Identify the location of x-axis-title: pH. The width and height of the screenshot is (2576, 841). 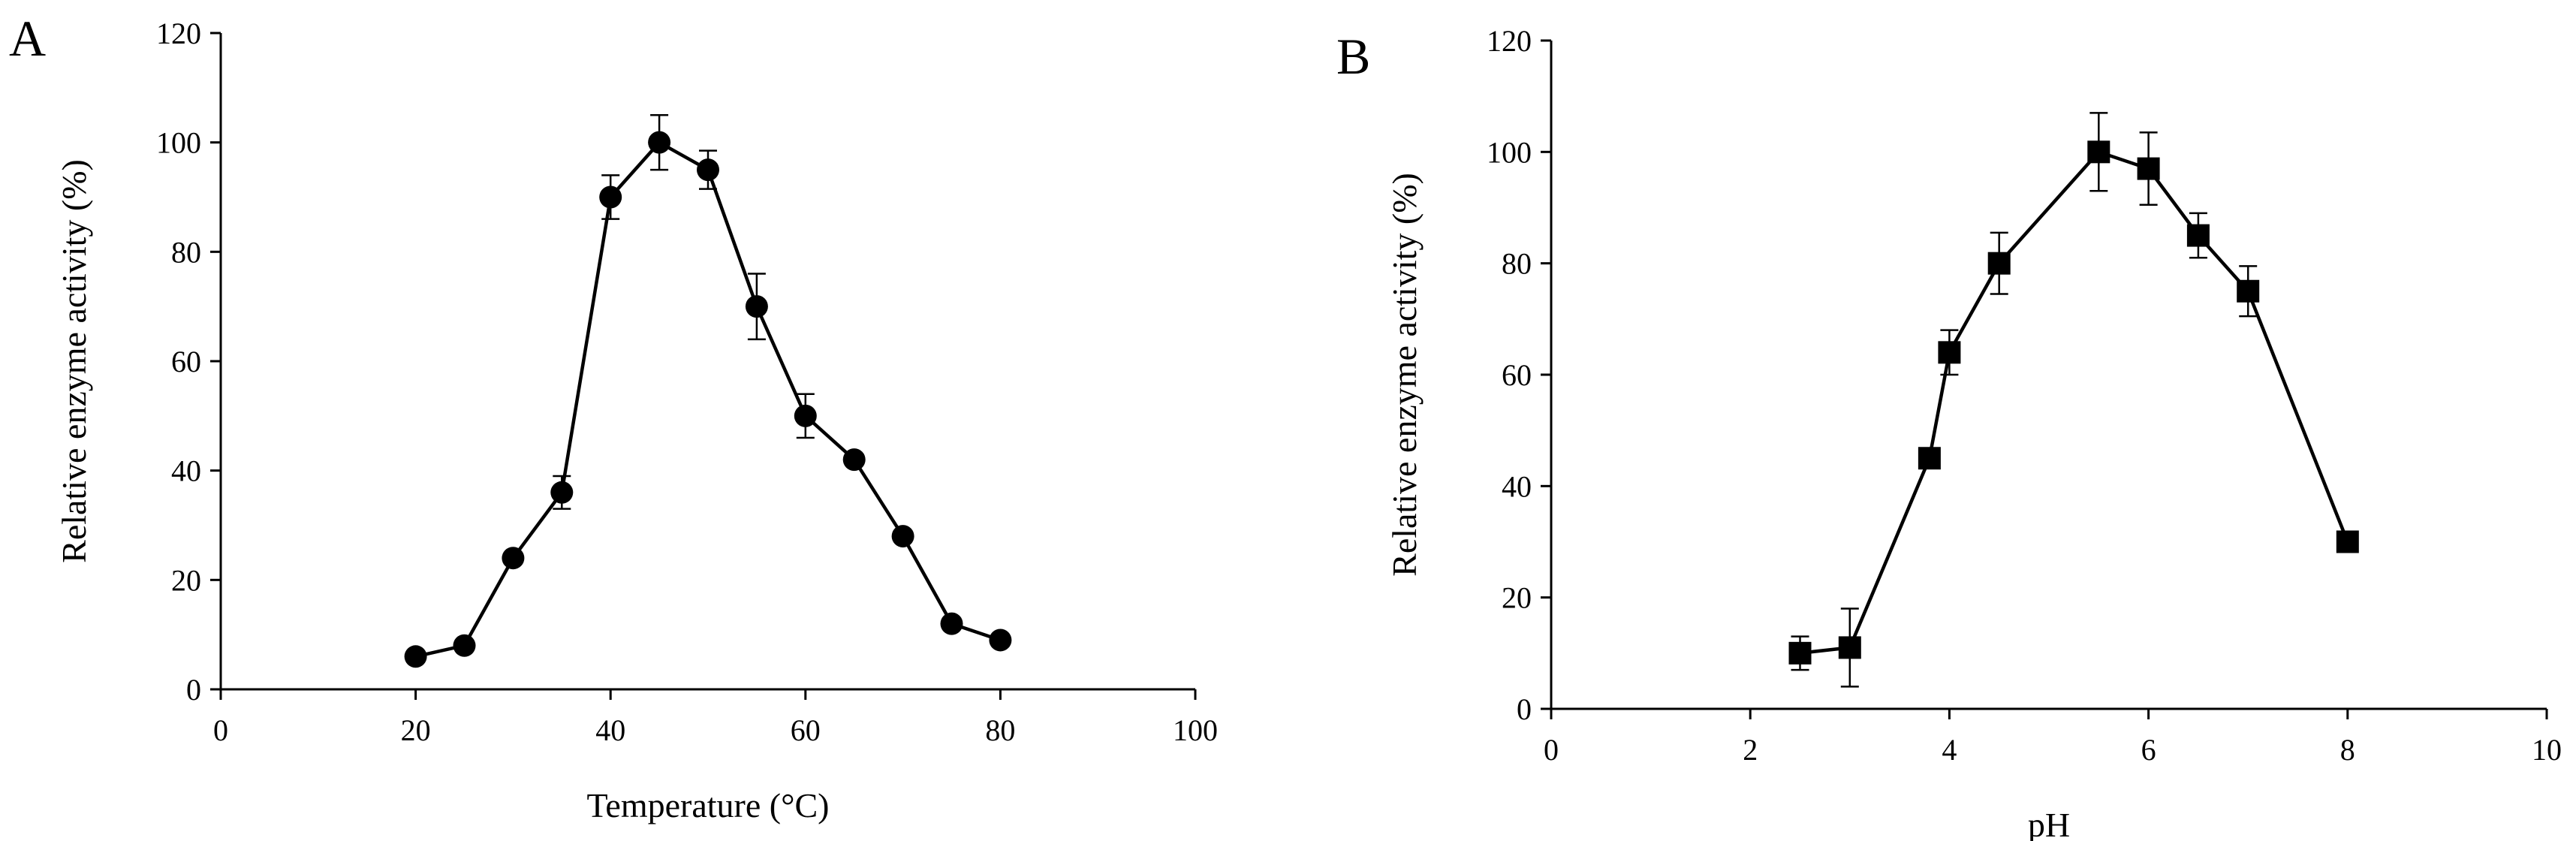
(2049, 823).